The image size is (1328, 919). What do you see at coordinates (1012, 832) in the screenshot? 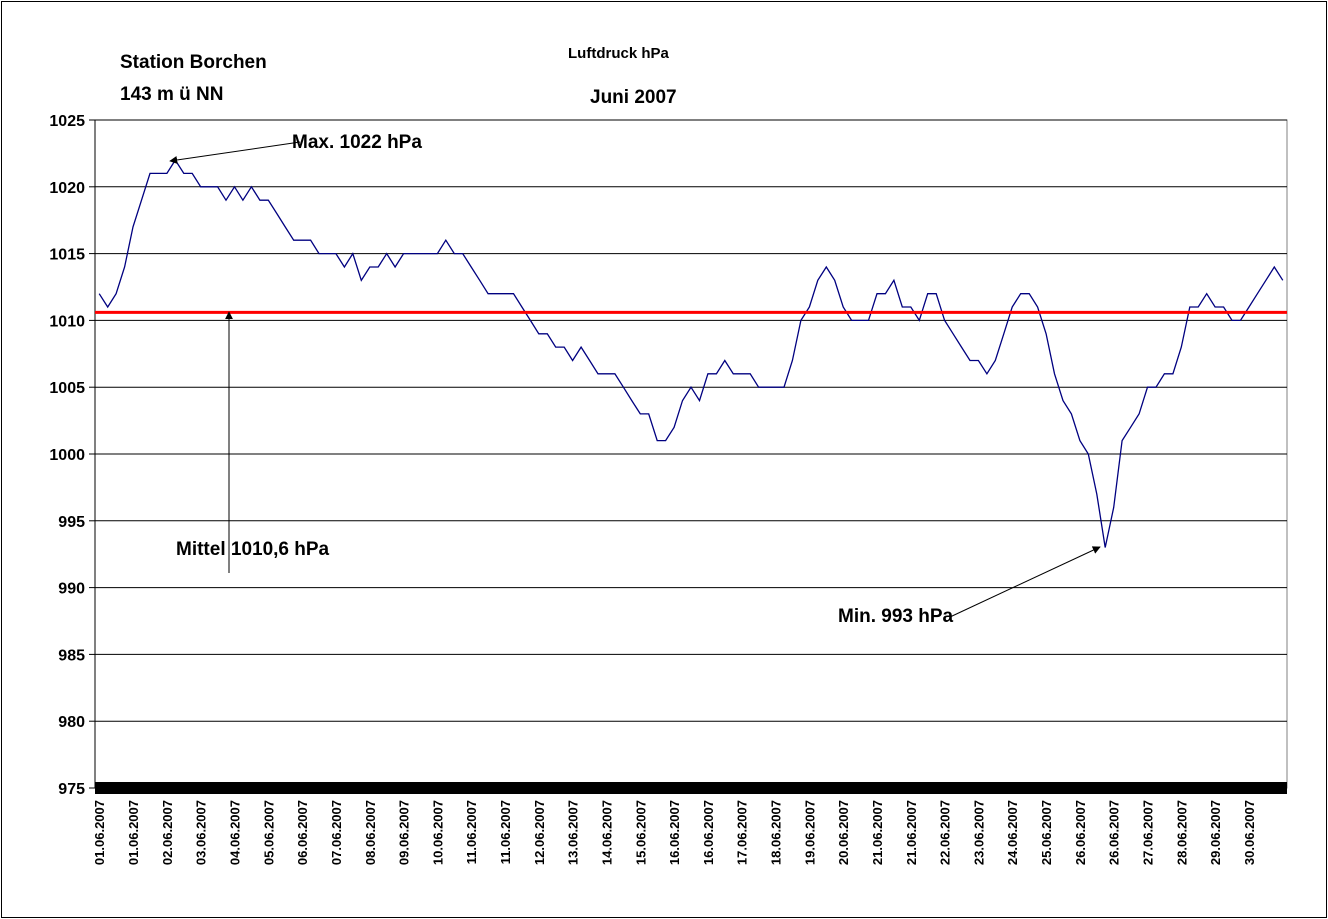
I see `x-tick-label: 24.06.2007` at bounding box center [1012, 832].